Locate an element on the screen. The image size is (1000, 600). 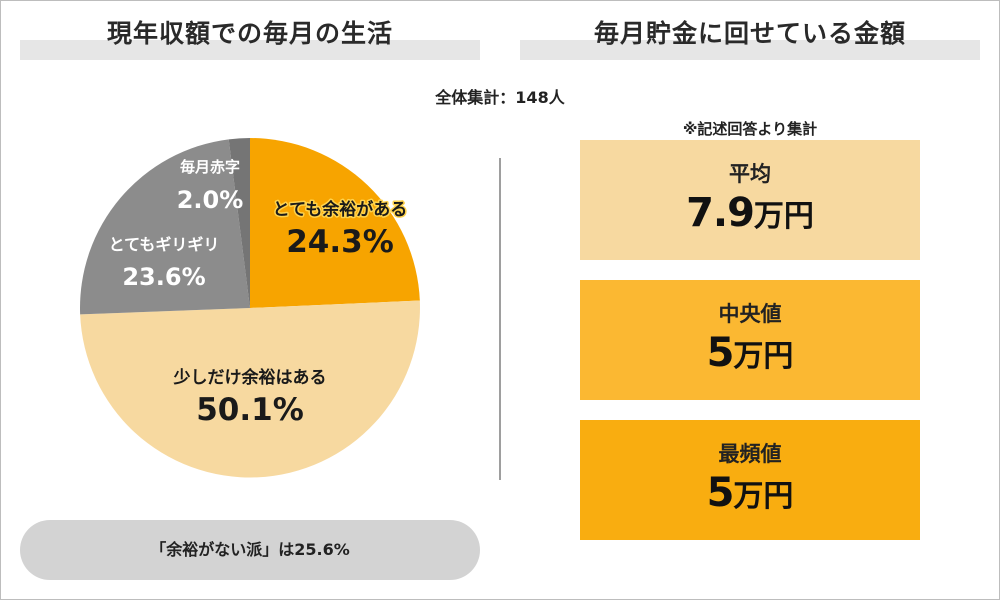
divider is located at coordinates (500, 319).